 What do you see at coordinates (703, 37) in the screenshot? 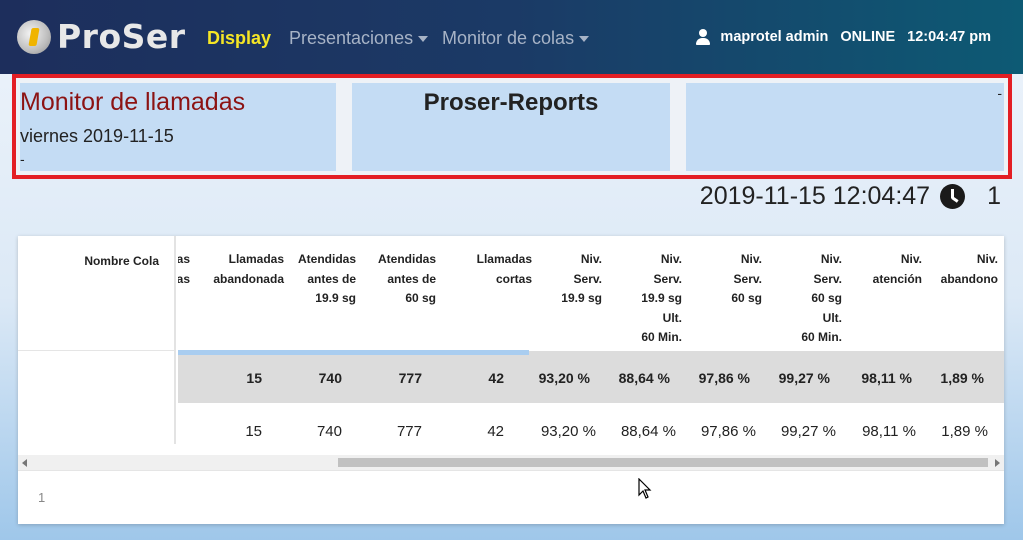
I see `user-icon` at bounding box center [703, 37].